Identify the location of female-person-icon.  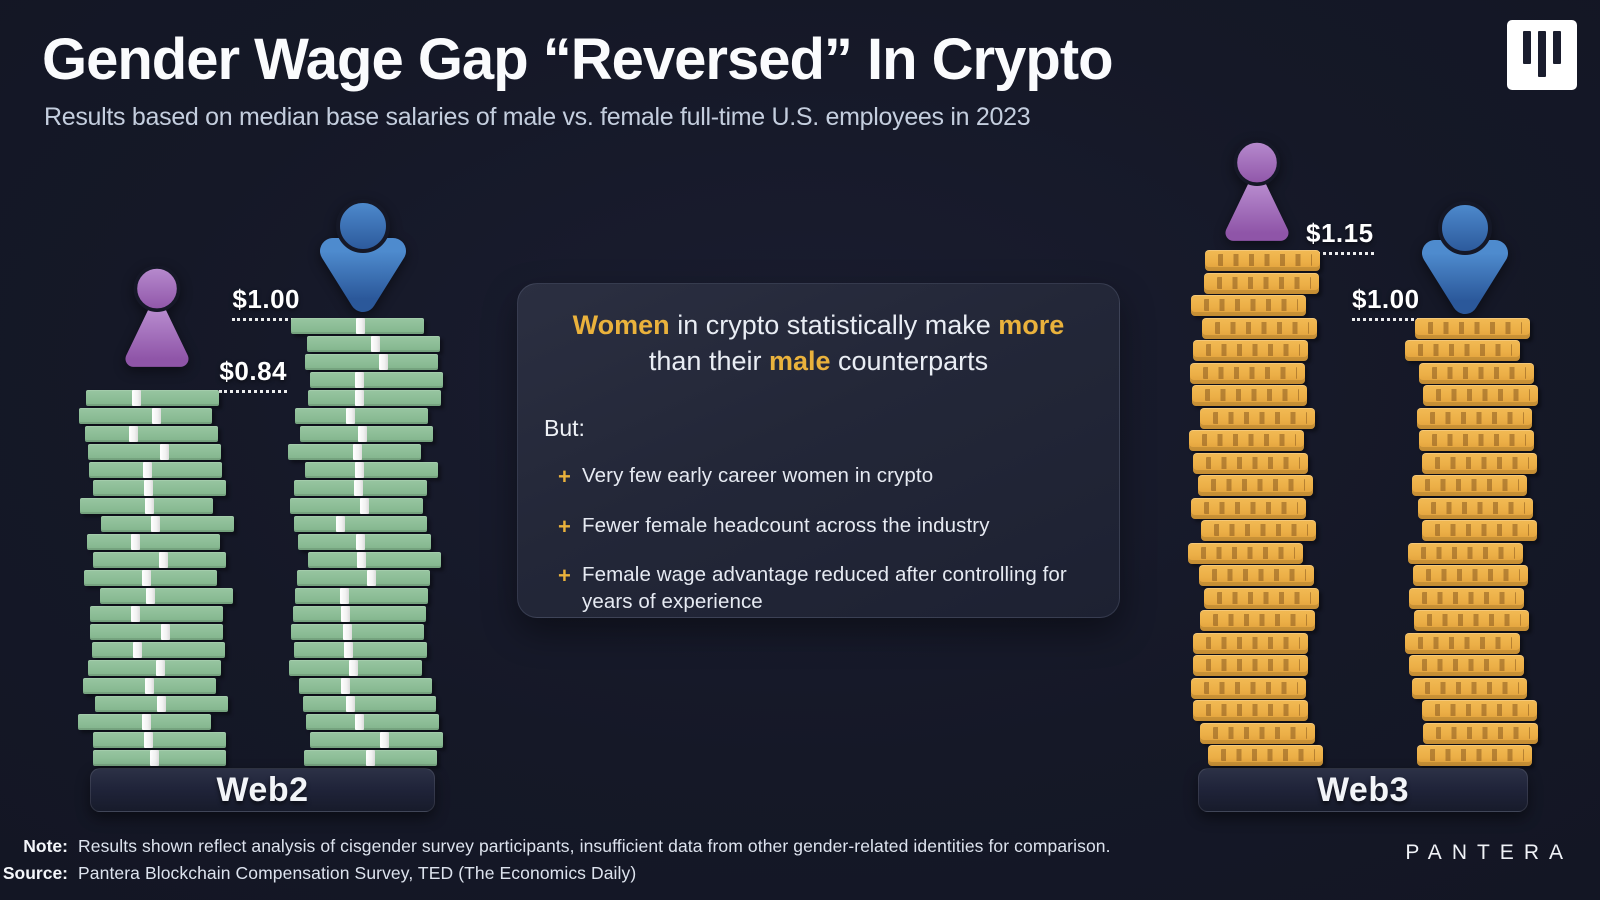
(157, 316).